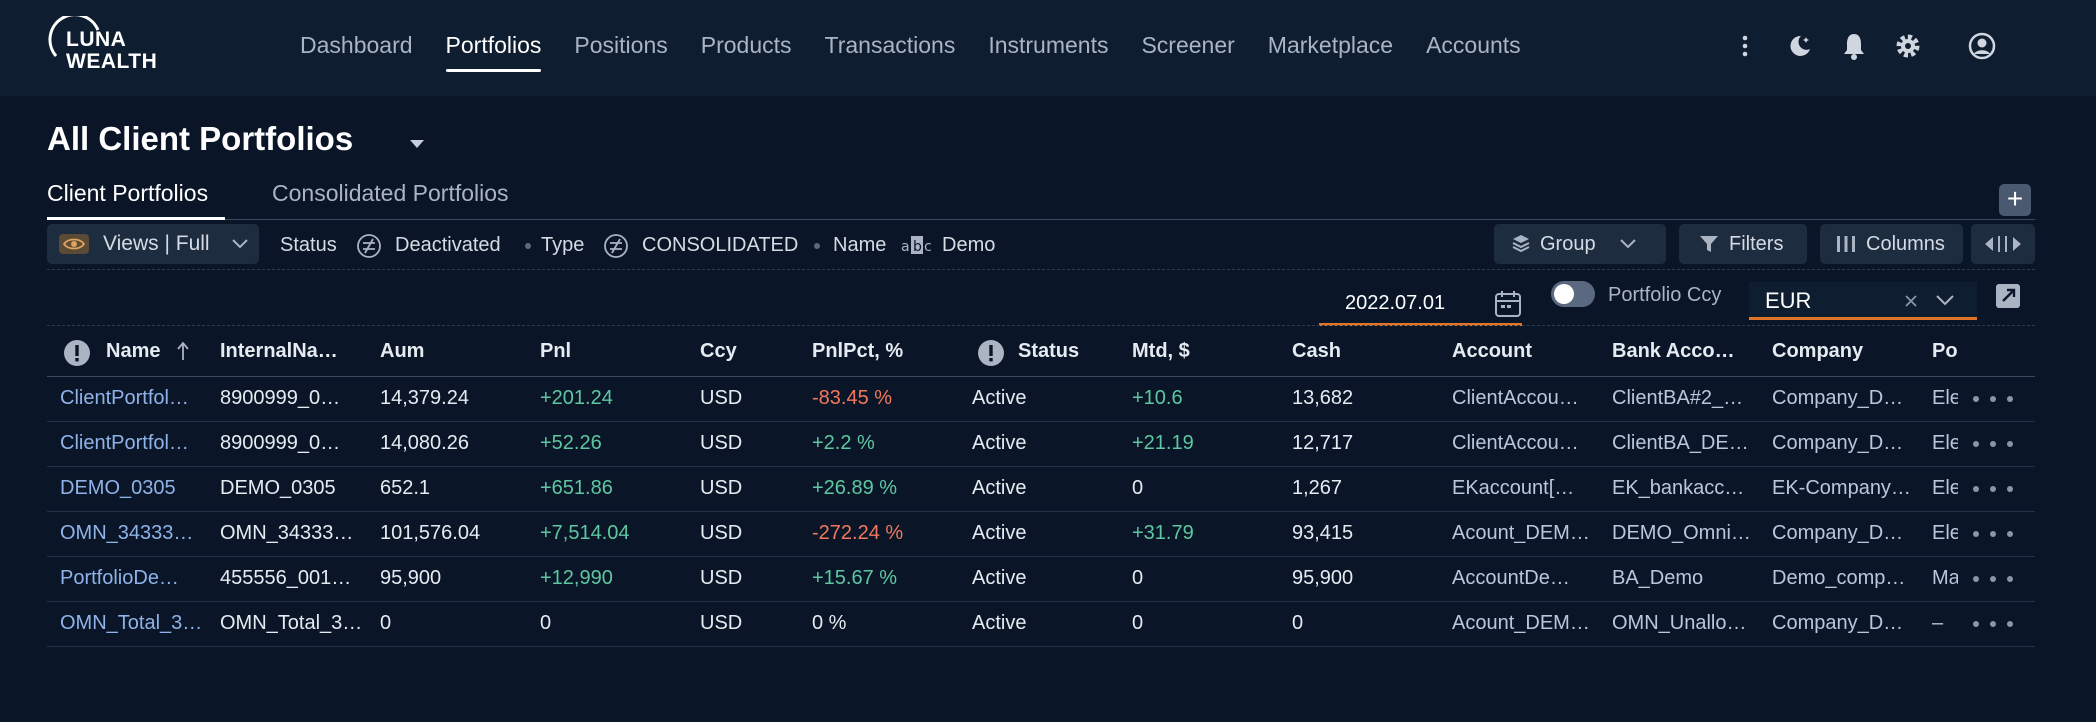  What do you see at coordinates (1863, 301) in the screenshot?
I see `currency-select: EUR` at bounding box center [1863, 301].